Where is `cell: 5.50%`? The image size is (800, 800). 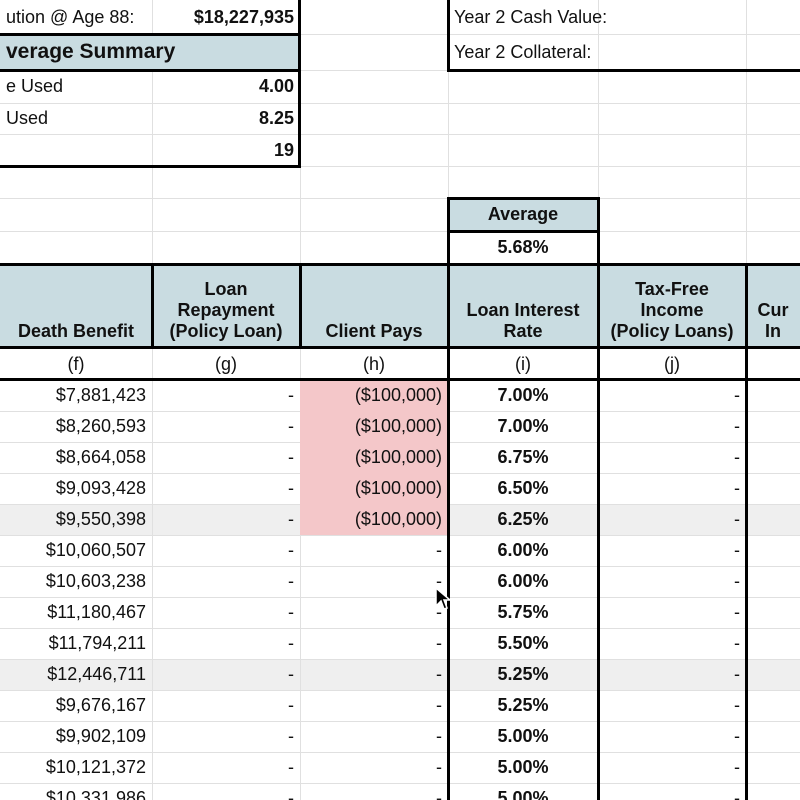
cell: 5.50% is located at coordinates (523, 643).